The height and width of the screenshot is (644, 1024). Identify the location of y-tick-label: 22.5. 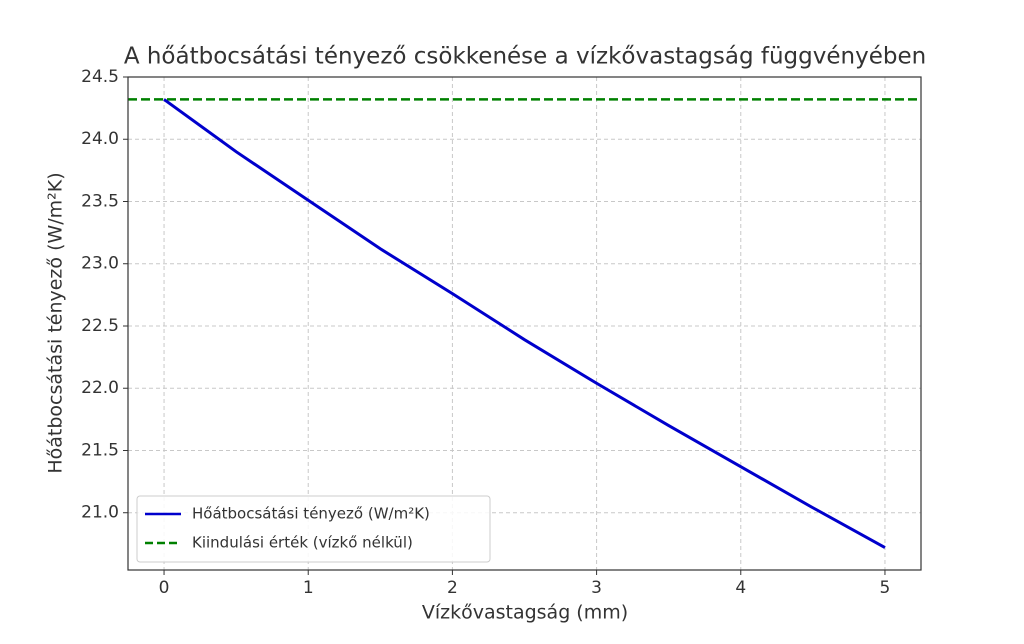
(100, 326).